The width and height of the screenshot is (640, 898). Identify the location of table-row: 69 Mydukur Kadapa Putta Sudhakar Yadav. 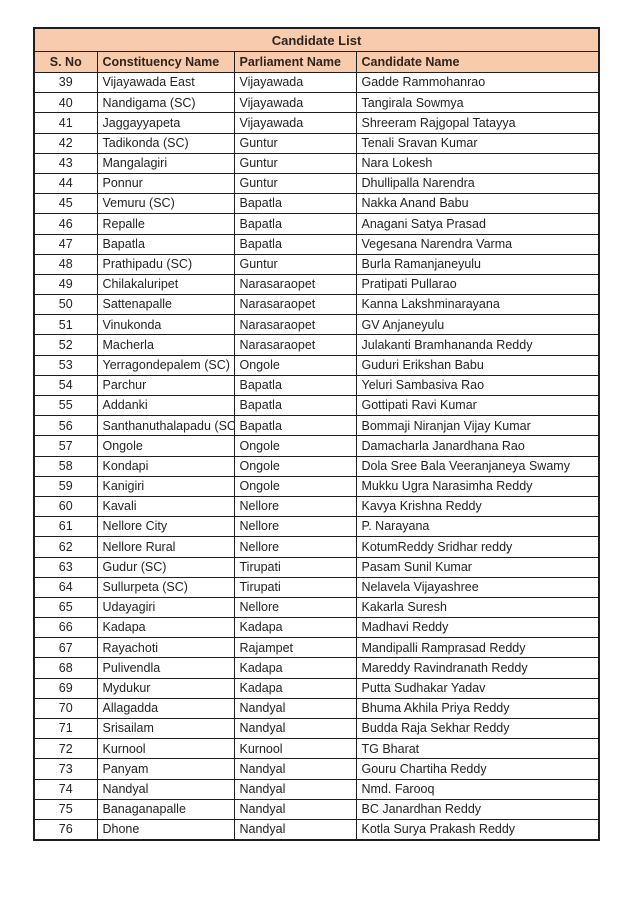
(316, 688).